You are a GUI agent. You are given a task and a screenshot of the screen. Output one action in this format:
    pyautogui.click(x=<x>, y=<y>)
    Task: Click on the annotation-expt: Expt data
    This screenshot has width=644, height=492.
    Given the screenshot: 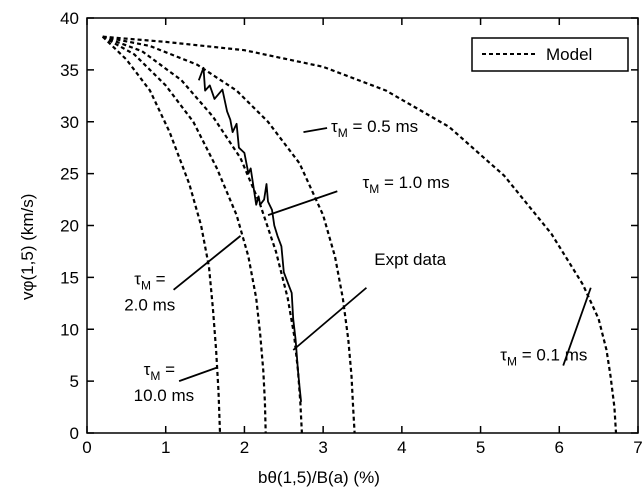 What is the action you would take?
    pyautogui.click(x=410, y=259)
    